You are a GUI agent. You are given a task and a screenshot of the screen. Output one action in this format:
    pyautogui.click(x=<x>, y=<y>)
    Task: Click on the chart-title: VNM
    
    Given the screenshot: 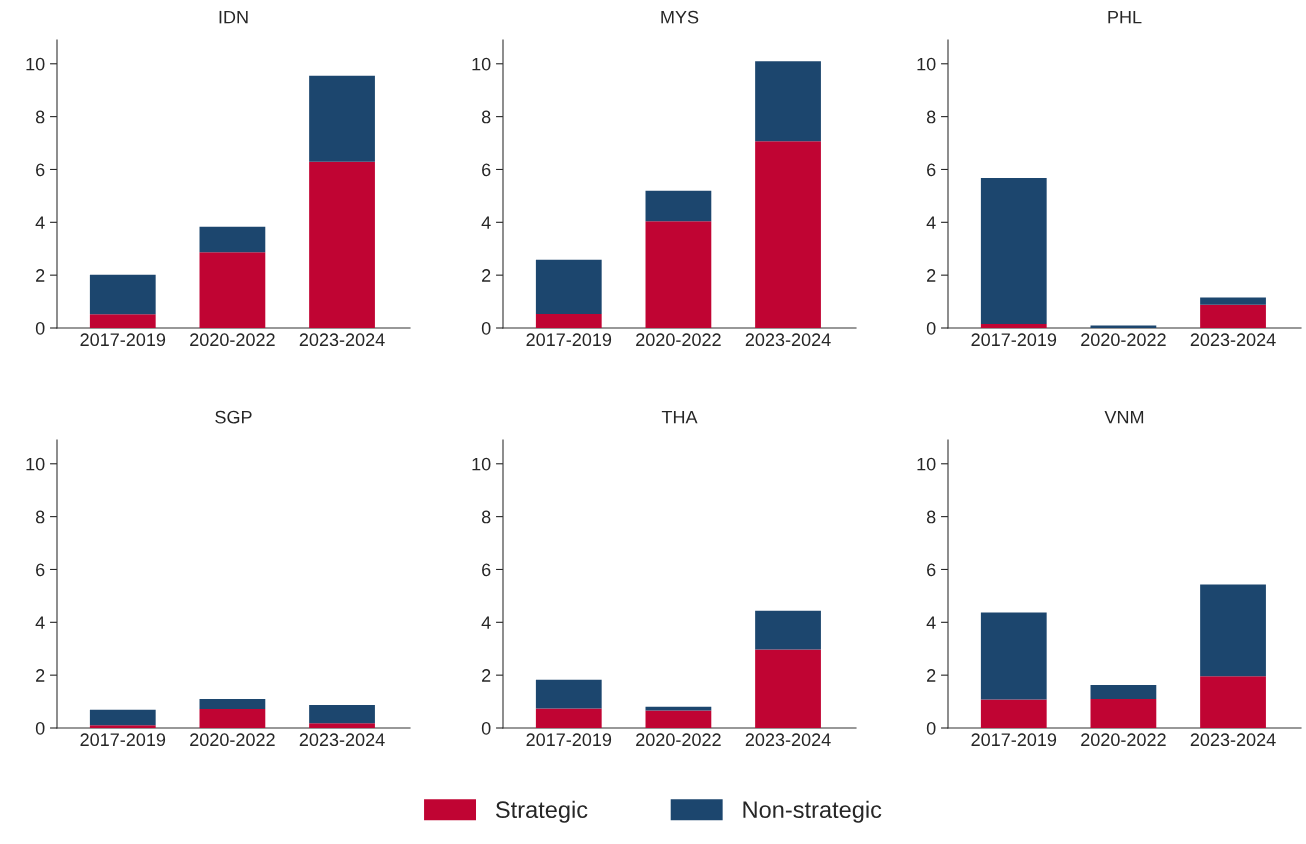 What is the action you would take?
    pyautogui.click(x=1124, y=417)
    